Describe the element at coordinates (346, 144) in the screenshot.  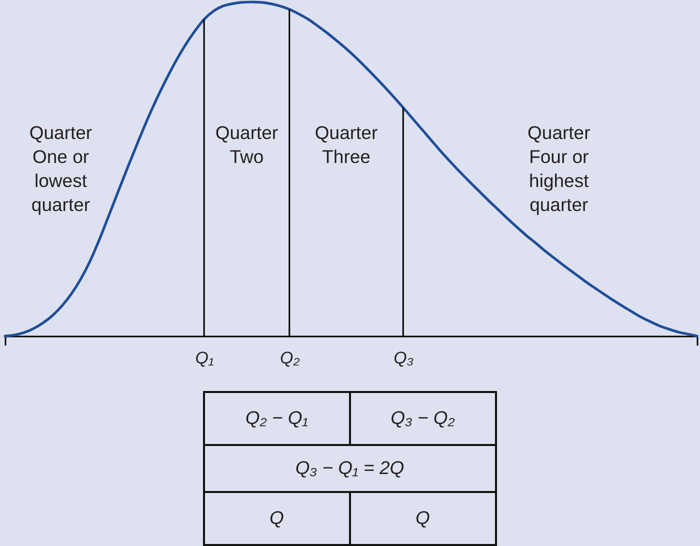
I see `annotation: Quarter Three` at that location.